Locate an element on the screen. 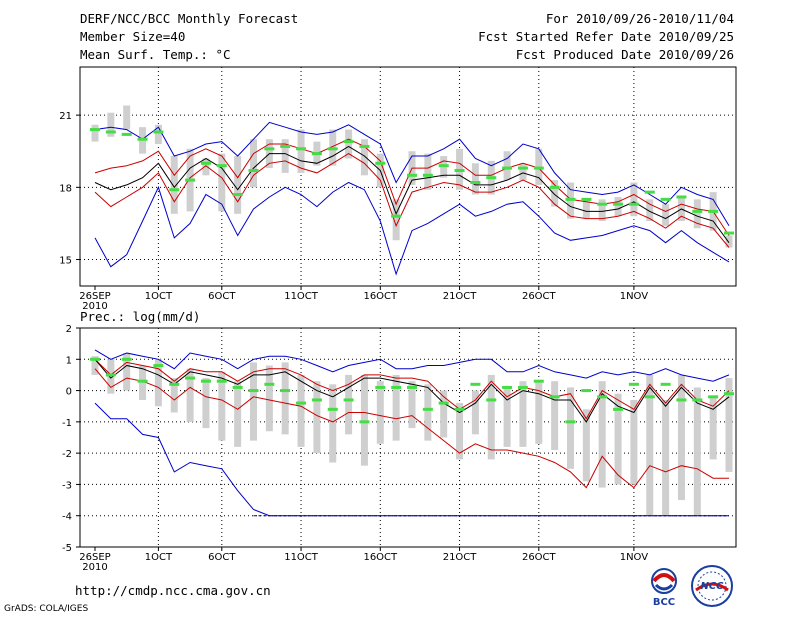  x-tick-label: 1OCT is located at coordinates (159, 557).